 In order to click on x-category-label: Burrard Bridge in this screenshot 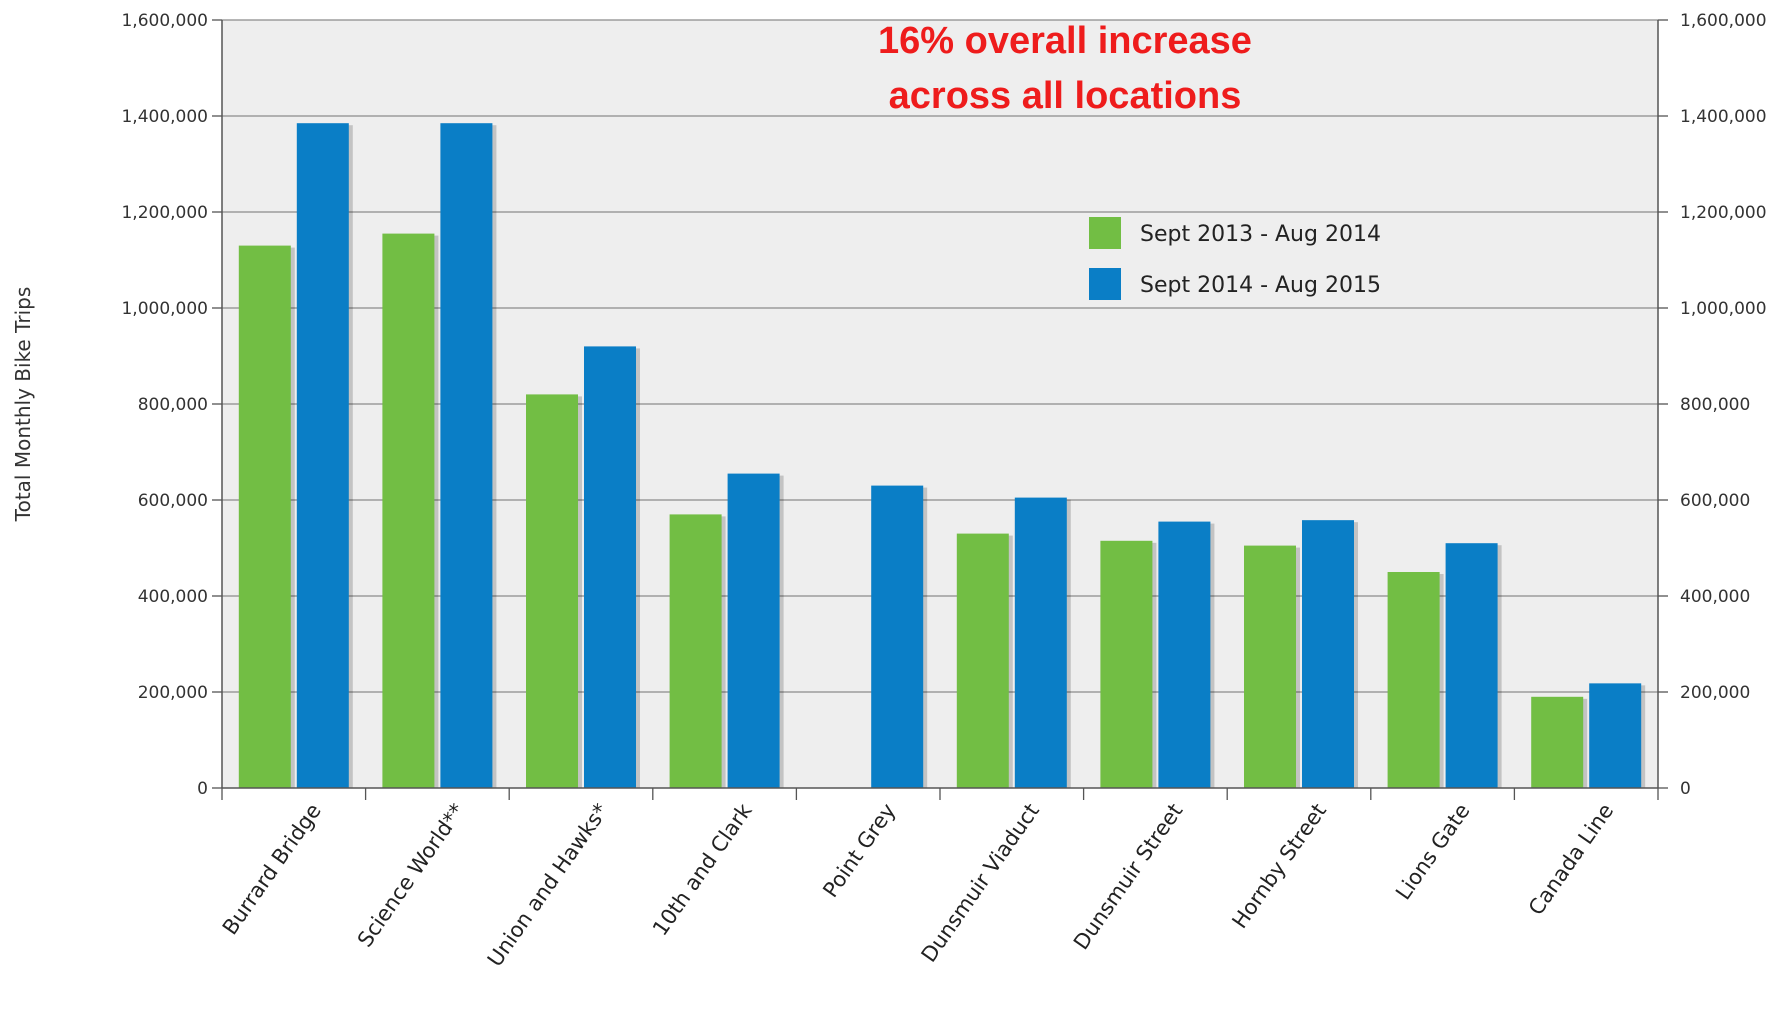, I will do `click(272, 869)`.